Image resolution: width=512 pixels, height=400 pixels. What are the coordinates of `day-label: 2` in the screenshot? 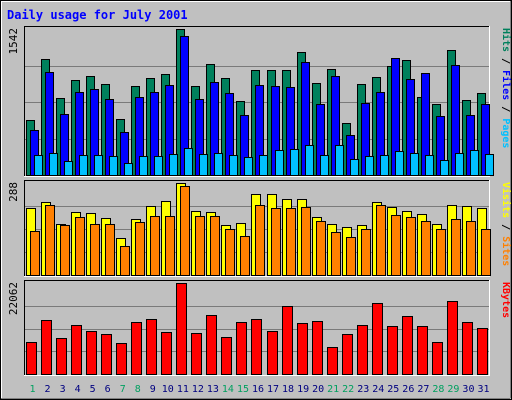 It's located at (48, 389).